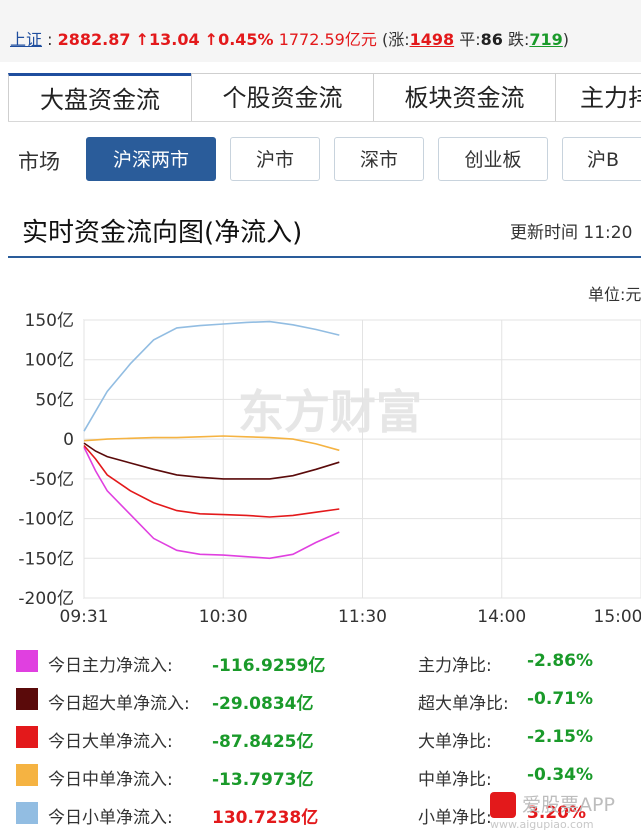 This screenshot has width=641, height=833. Describe the element at coordinates (617, 617) in the screenshot. I see `x-tick-label: 15:00` at that location.